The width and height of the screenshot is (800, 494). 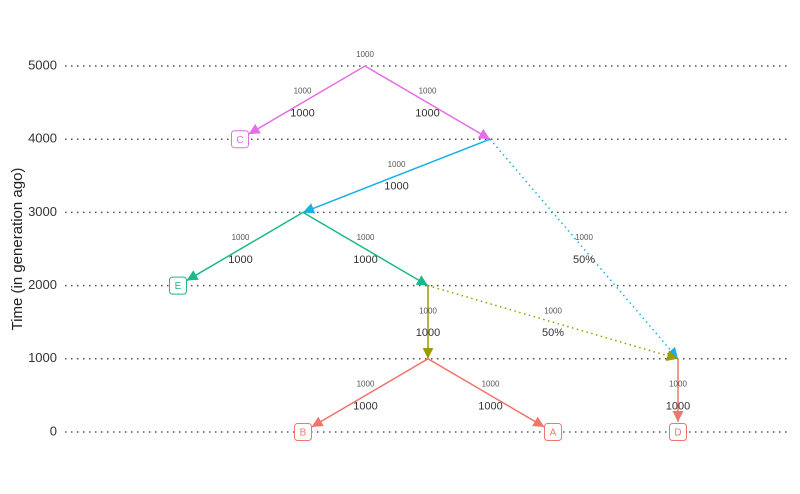 What do you see at coordinates (42, 284) in the screenshot?
I see `y-tick-label: 2000` at bounding box center [42, 284].